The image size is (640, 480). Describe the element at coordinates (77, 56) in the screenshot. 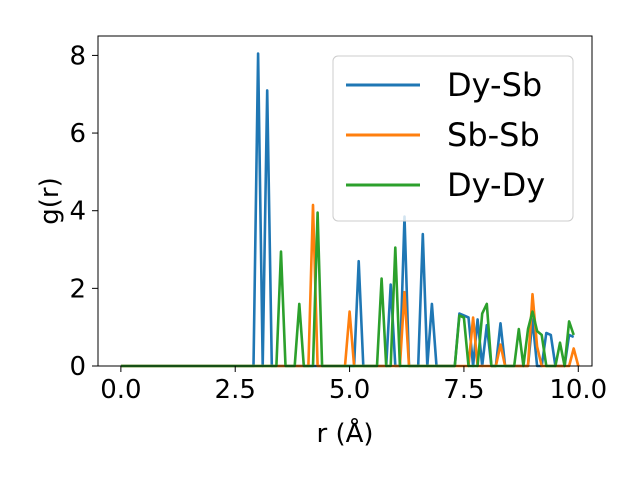

I see `y-tick-label: 8` at that location.